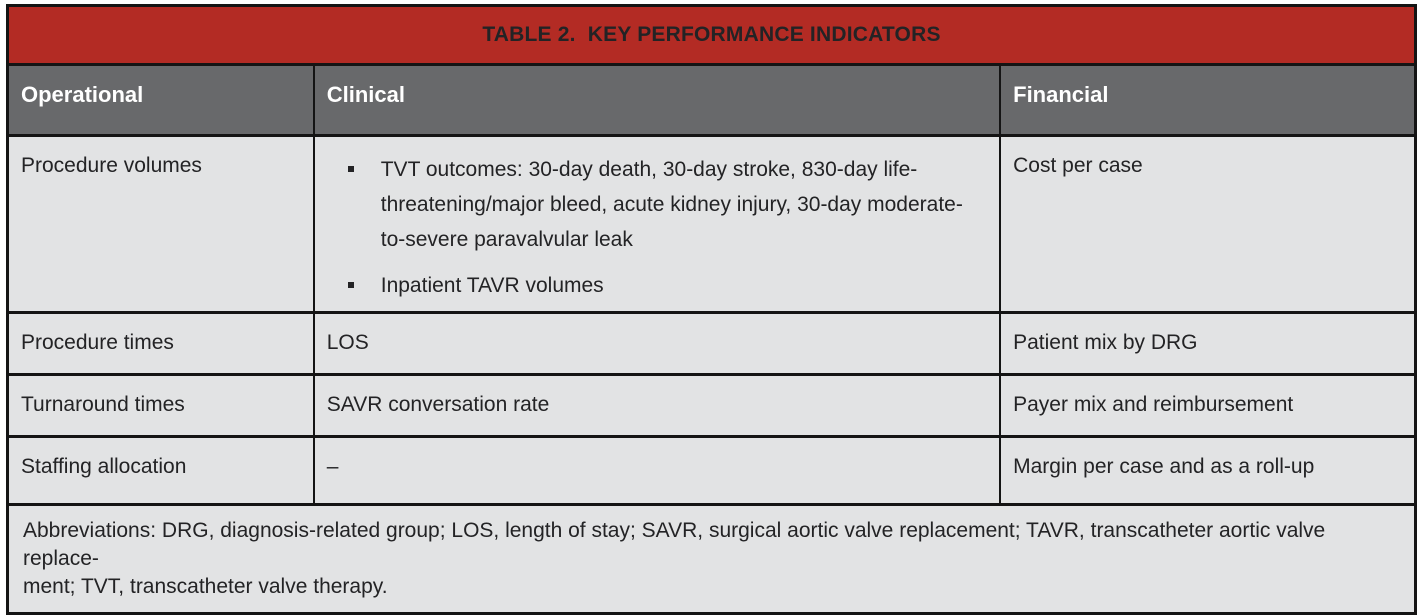  I want to click on table-title-row: TABLE 2. KEY PERFORMANCE INDICATORS, so click(711, 35).